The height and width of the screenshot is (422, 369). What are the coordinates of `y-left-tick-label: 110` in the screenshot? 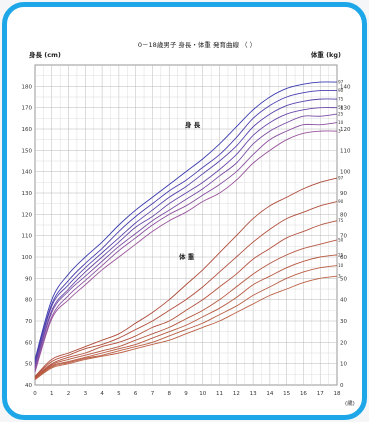 It's located at (27, 237).